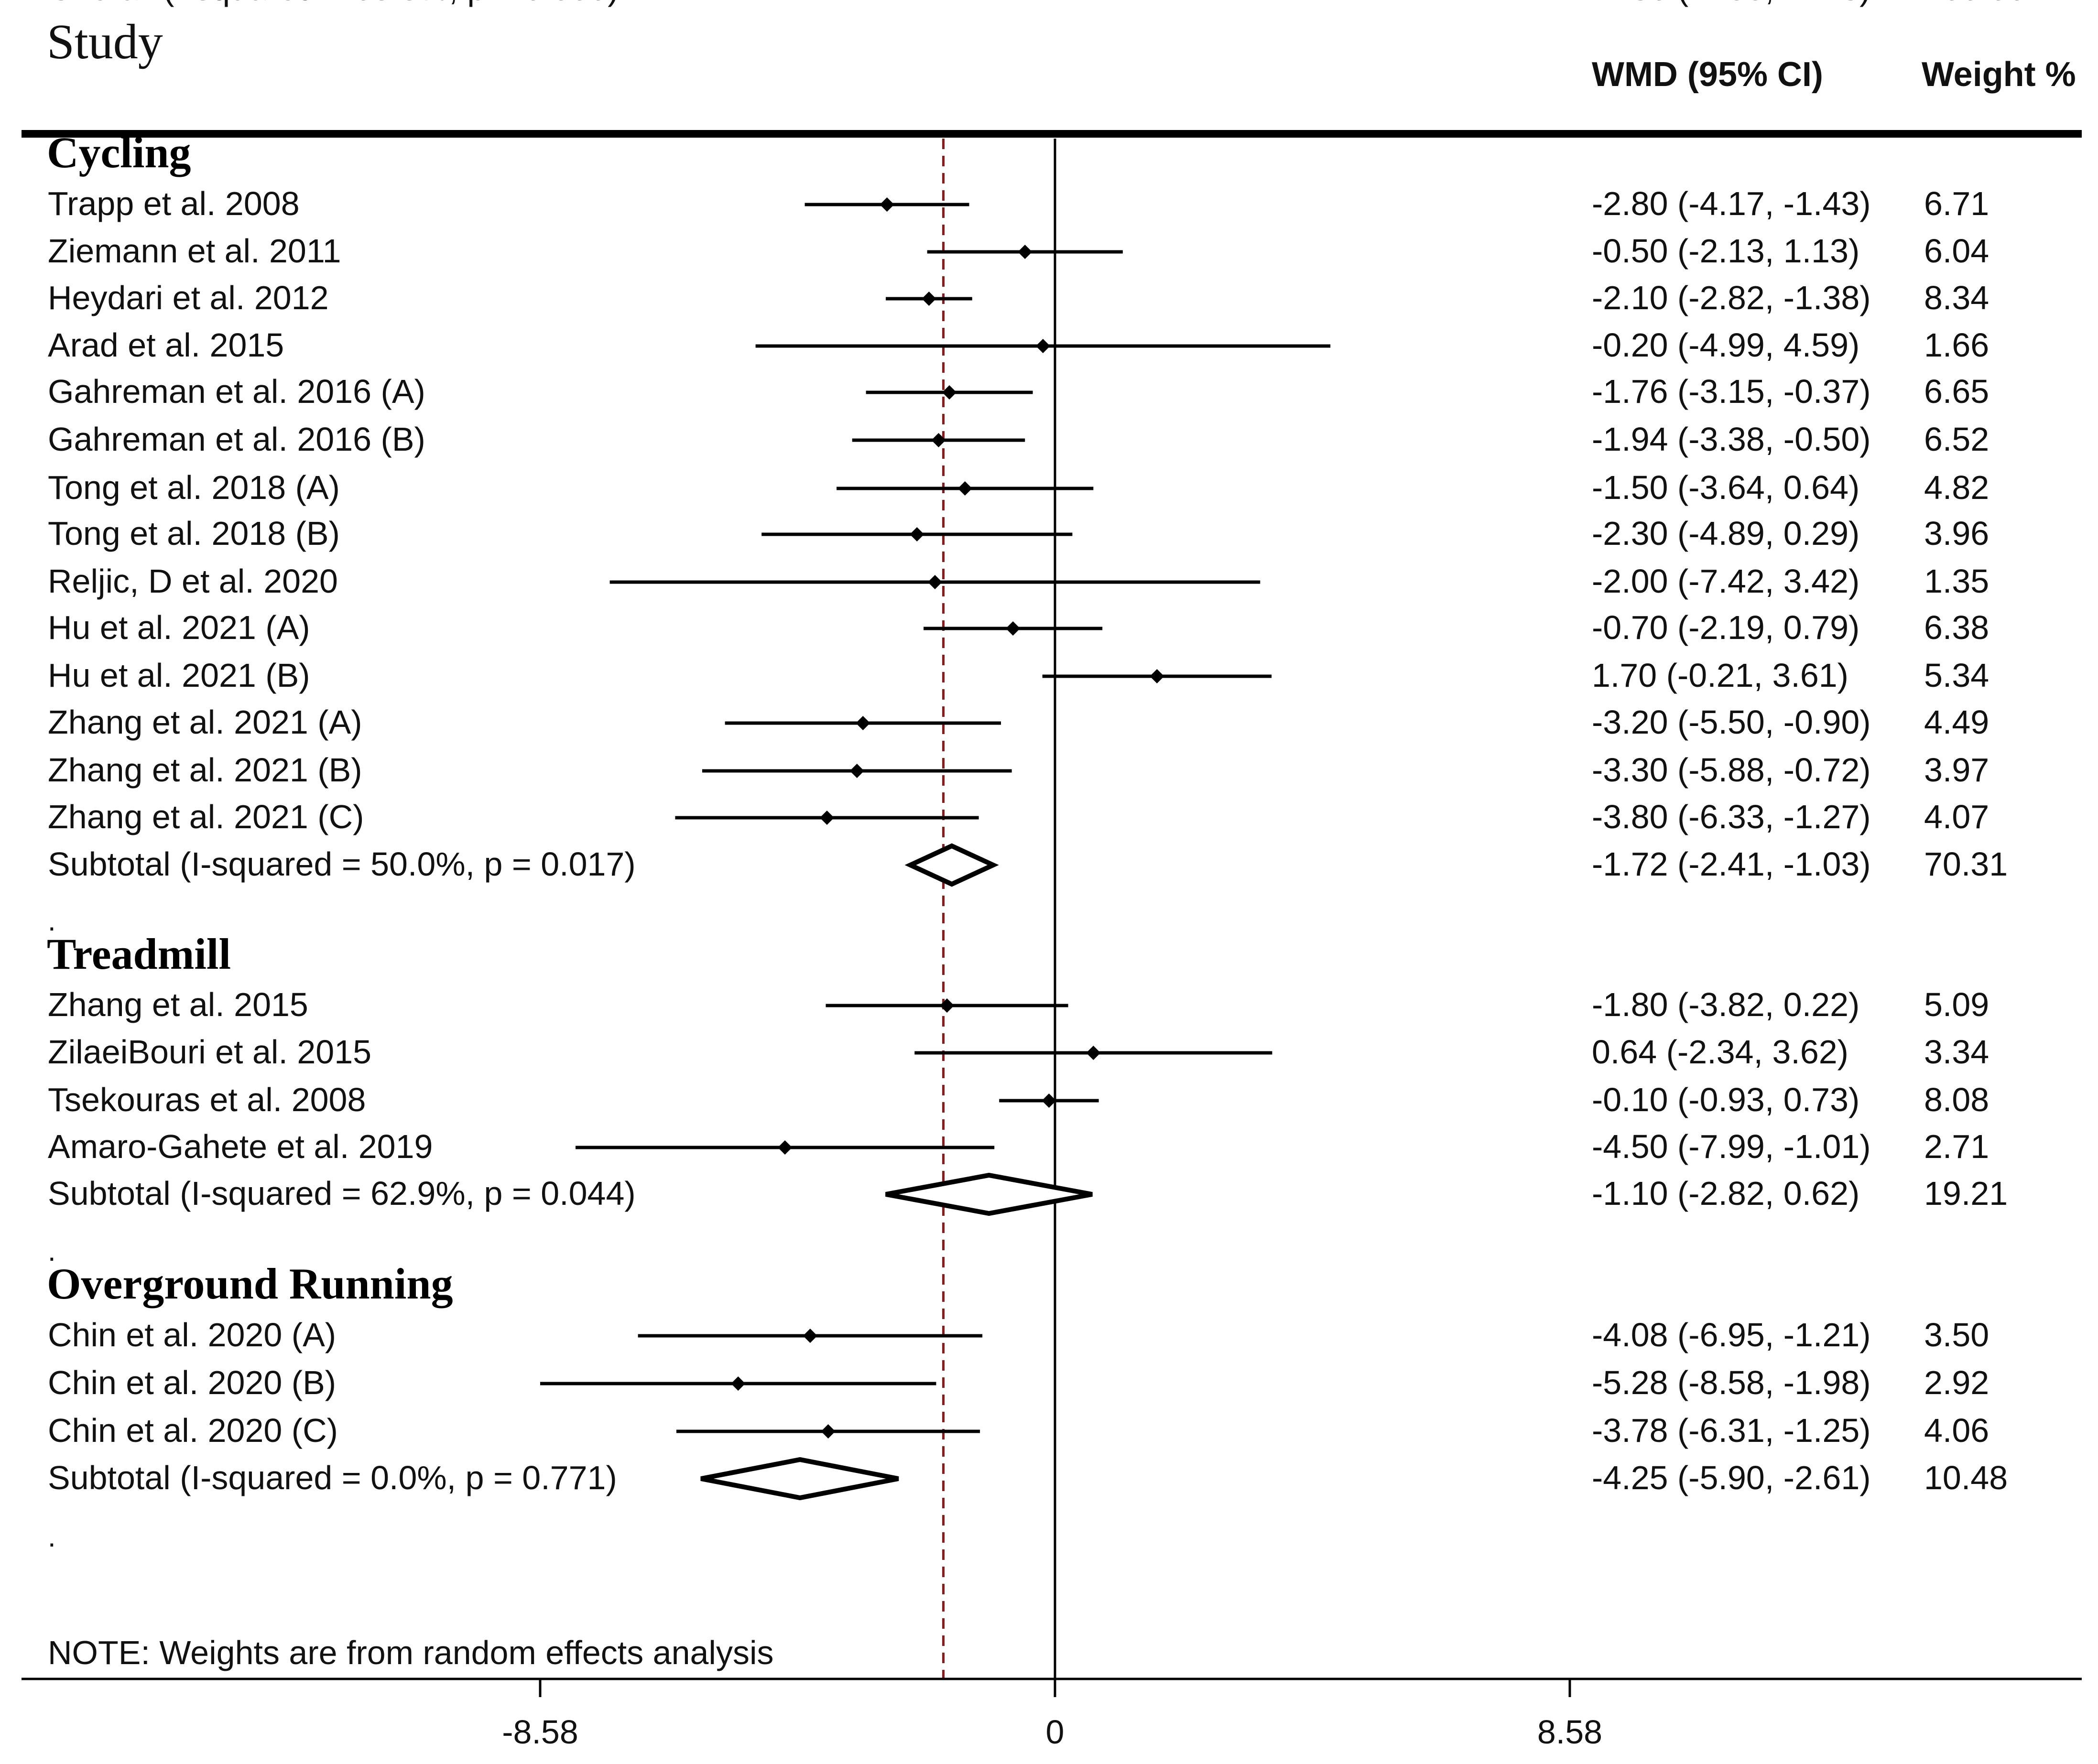 This screenshot has width=2098, height=1764. I want to click on study-label: Zhang et al. 2021 (A), so click(205, 722).